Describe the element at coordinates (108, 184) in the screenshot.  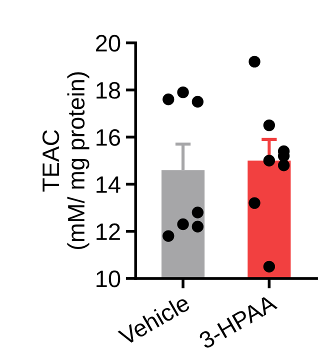
I see `y-tick-label: 14` at that location.